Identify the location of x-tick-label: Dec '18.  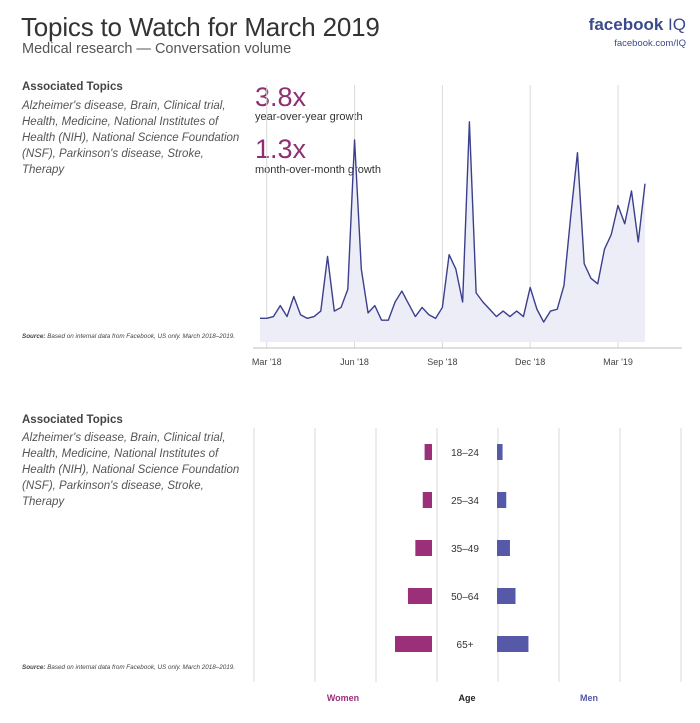
(530, 362).